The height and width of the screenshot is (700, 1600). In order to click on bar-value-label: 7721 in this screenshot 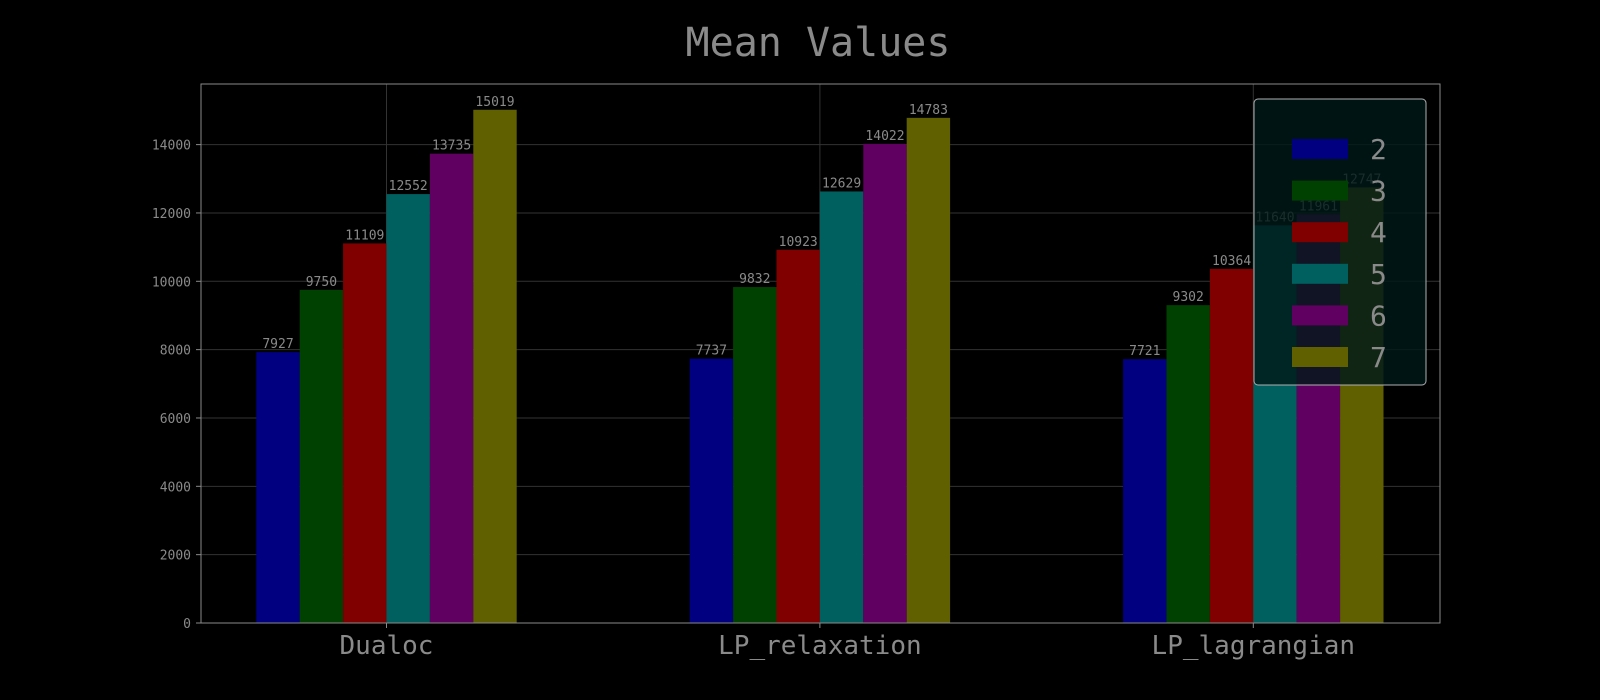, I will do `click(1144, 351)`.